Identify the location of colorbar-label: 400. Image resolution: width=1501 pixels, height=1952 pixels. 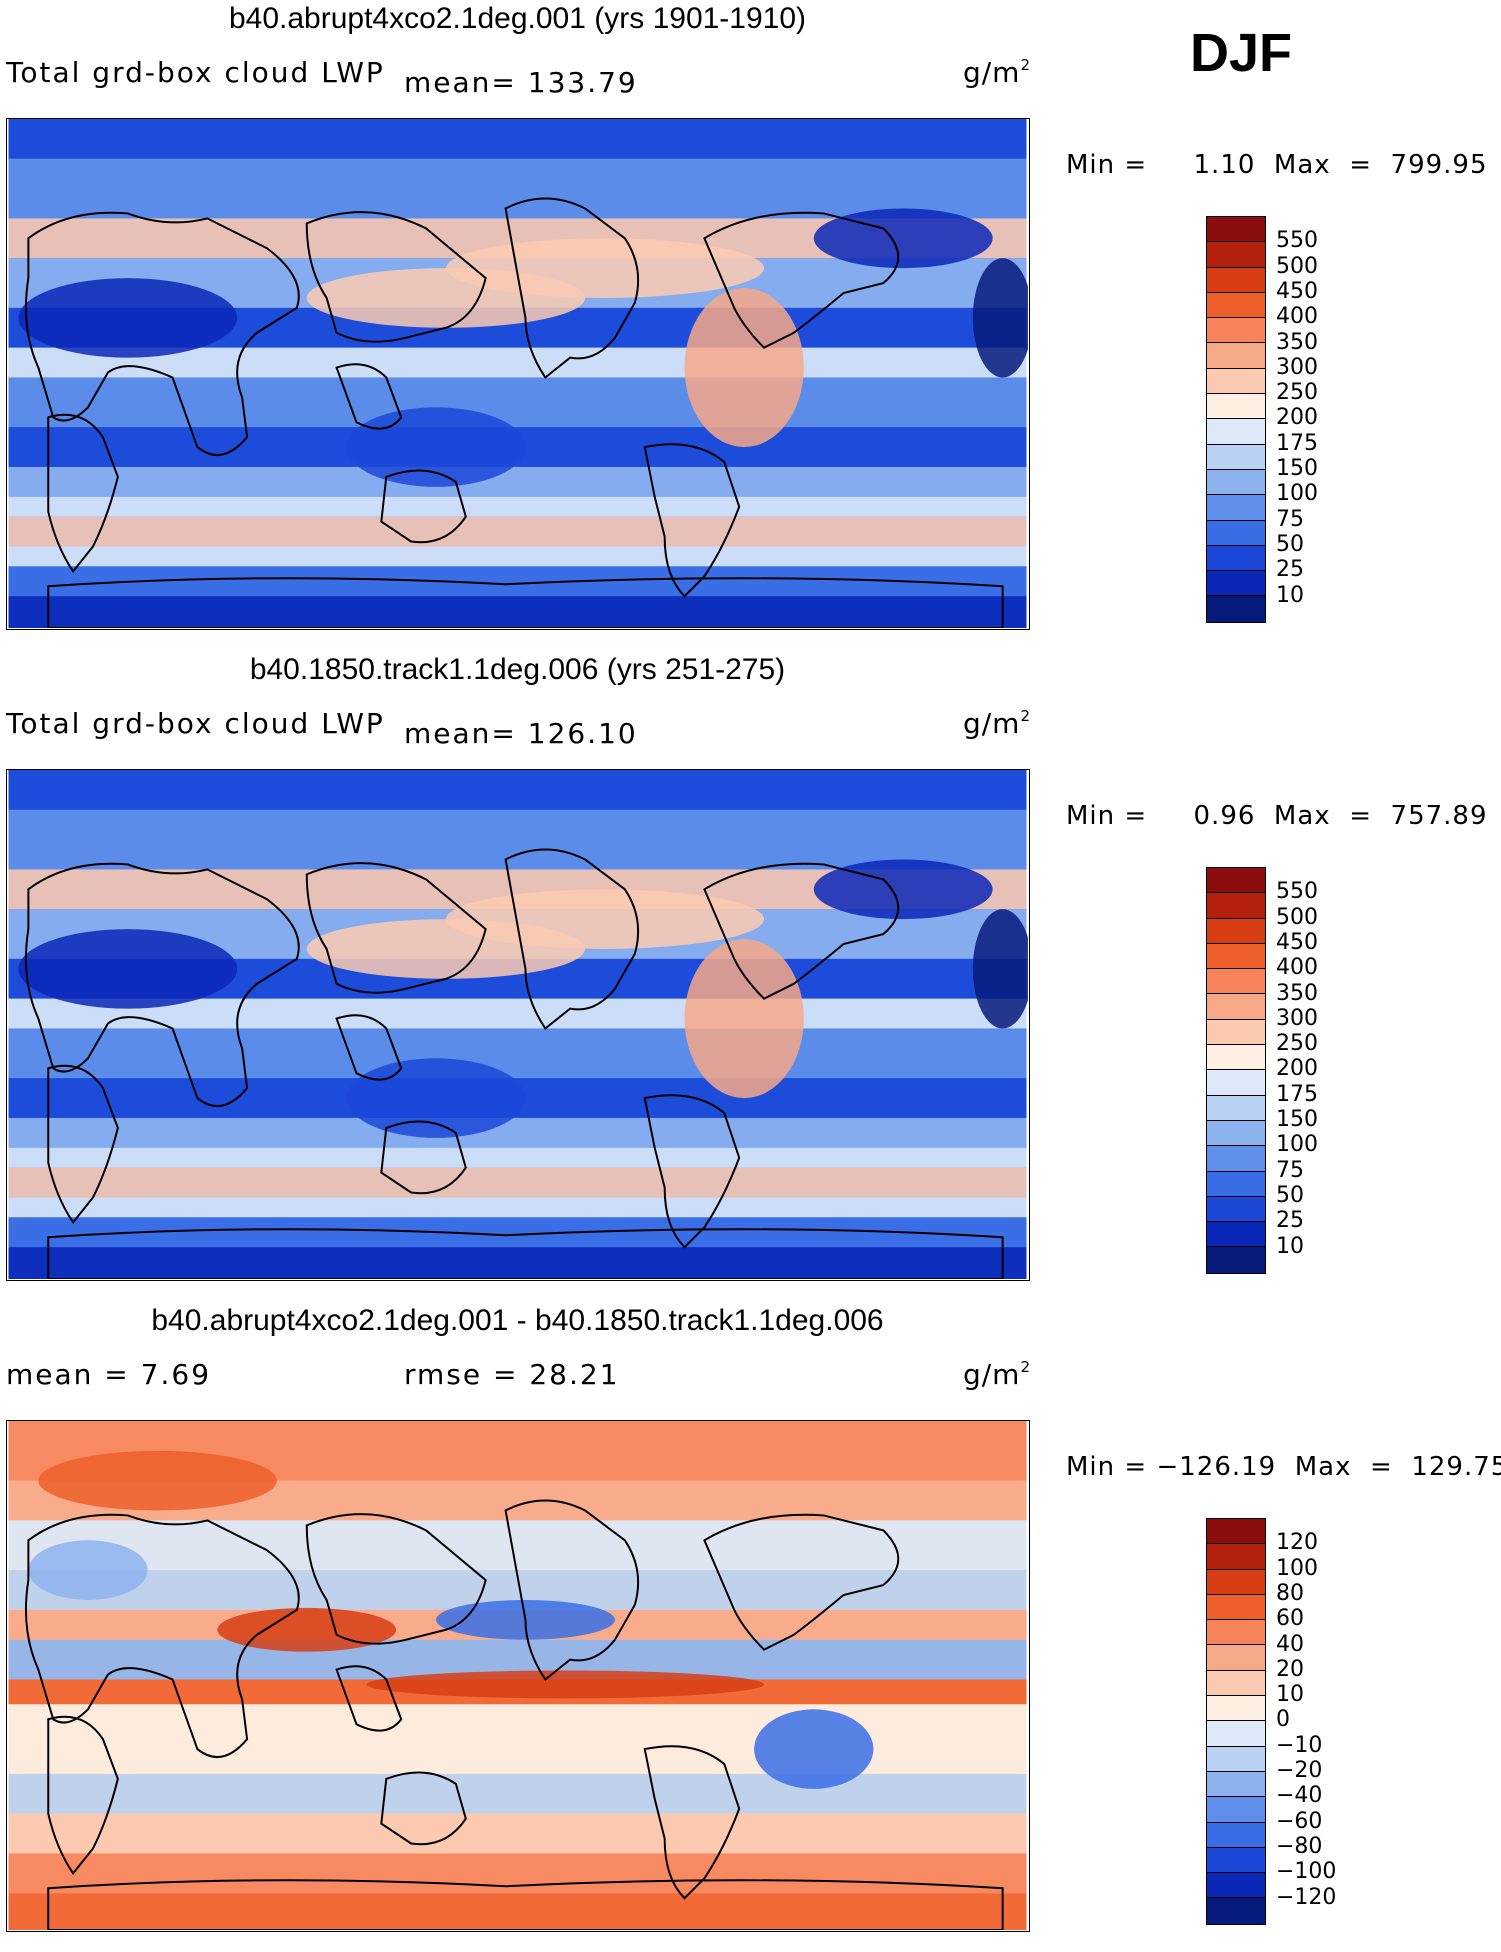
(1297, 968).